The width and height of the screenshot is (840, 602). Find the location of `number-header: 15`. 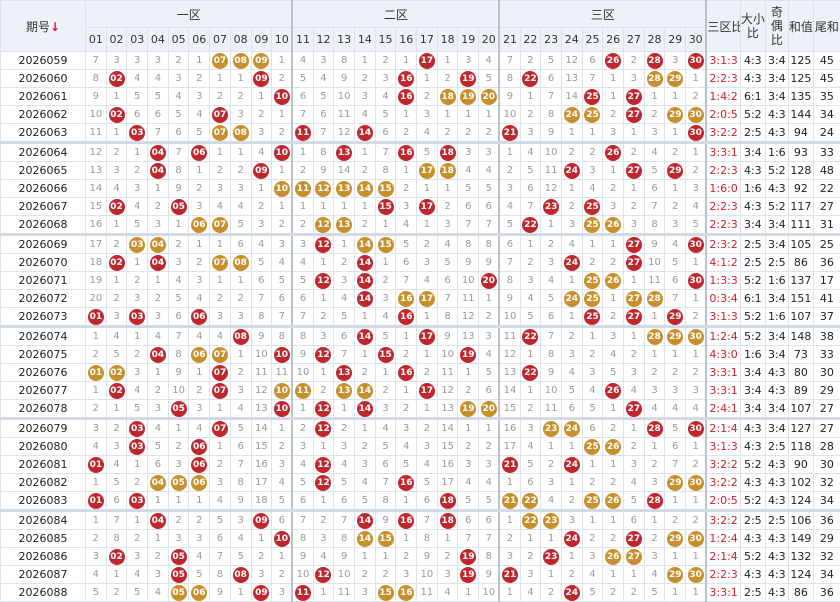

number-header: 15 is located at coordinates (385, 39).